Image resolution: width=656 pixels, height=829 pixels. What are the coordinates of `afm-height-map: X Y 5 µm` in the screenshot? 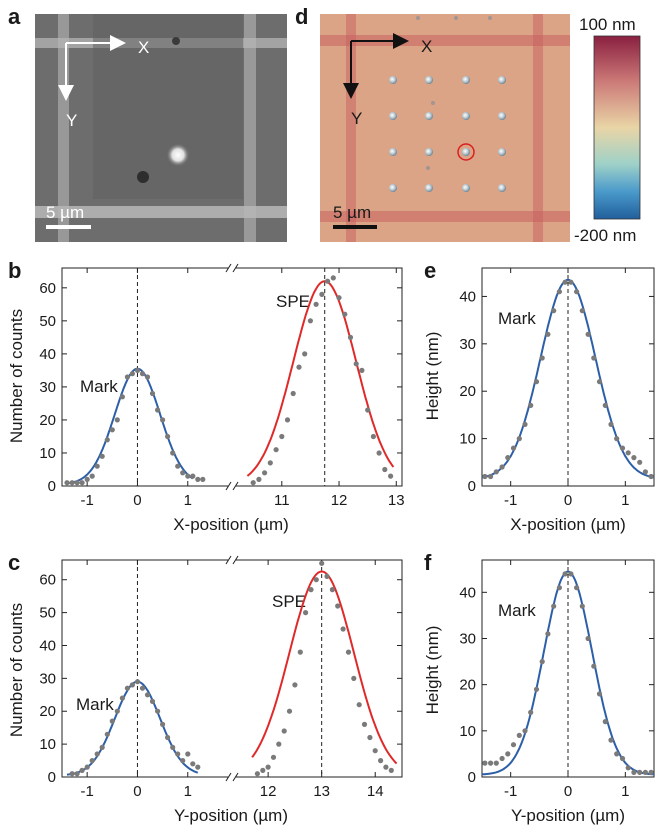 It's located at (445, 128).